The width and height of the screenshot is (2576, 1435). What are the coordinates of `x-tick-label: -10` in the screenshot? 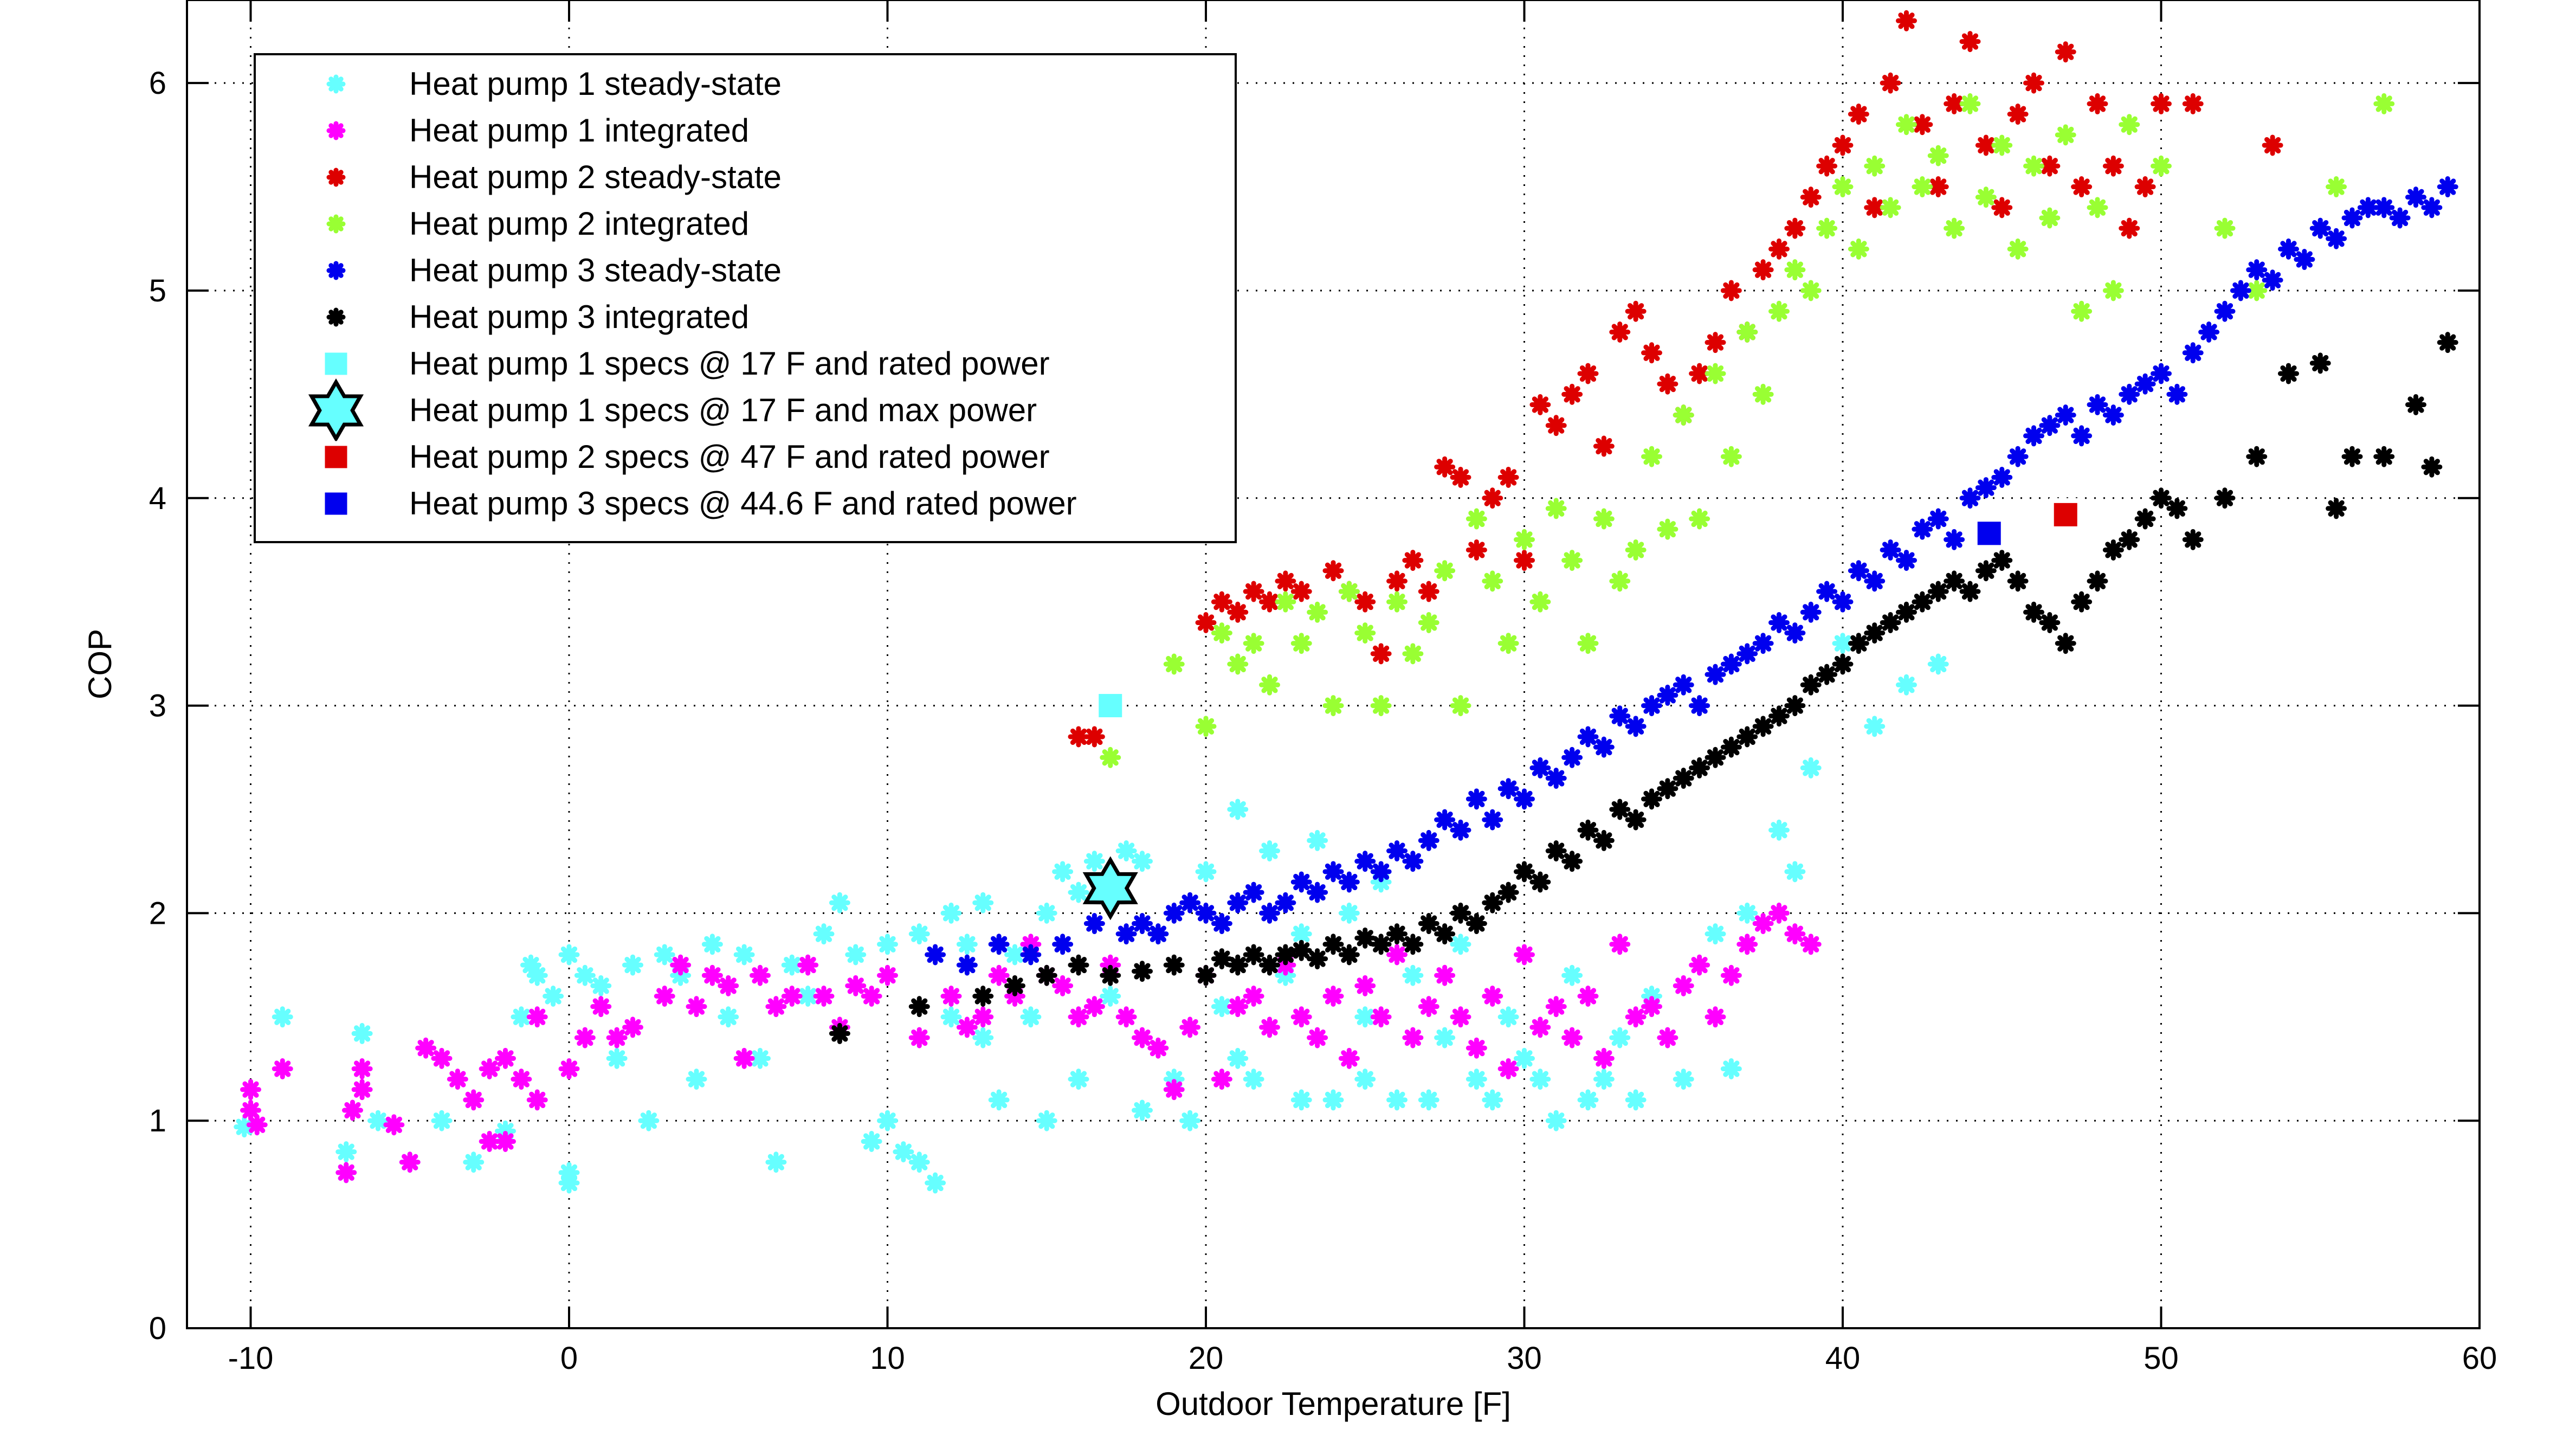 It's located at (251, 1358).